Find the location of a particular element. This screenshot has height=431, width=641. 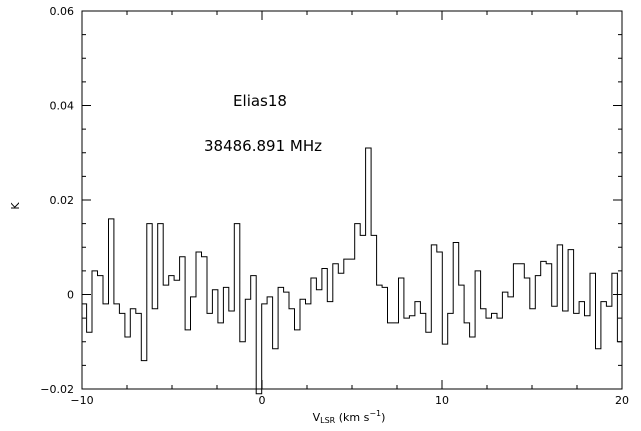

x-axis-label-main: V is located at coordinates (317, 417).